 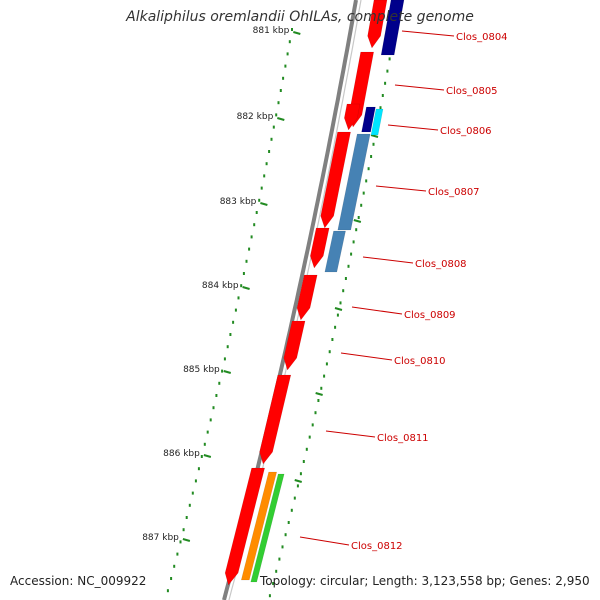 I want to click on kbp-tick-label: 882 kbp, so click(x=255, y=117).